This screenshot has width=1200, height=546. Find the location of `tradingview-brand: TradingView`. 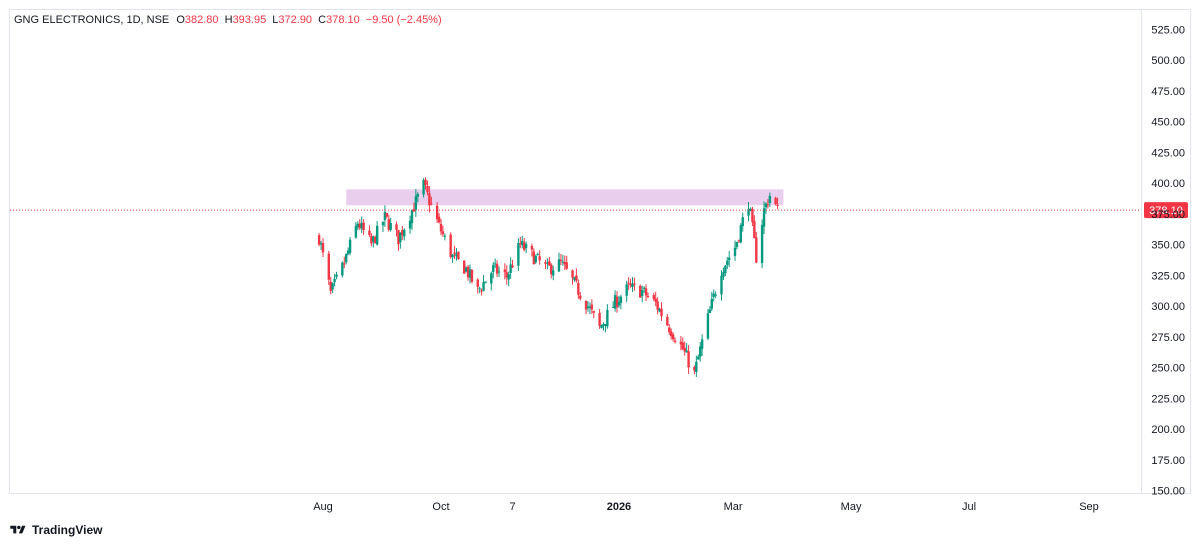

tradingview-brand: TradingView is located at coordinates (56, 530).